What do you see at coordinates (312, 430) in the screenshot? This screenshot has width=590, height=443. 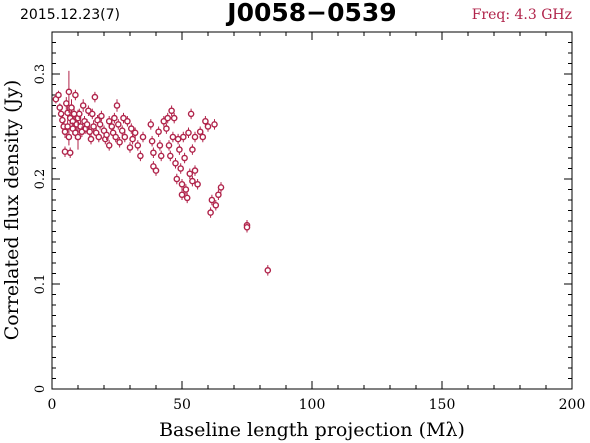 I see `x-axis-label: Baseline length projection (Mλ)` at bounding box center [312, 430].